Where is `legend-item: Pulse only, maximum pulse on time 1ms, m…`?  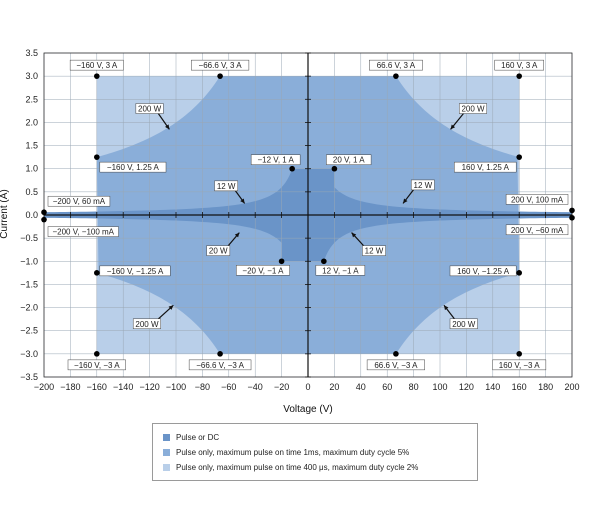
legend-item: Pulse only, maximum pulse on time 1ms, m… is located at coordinates (320, 452).